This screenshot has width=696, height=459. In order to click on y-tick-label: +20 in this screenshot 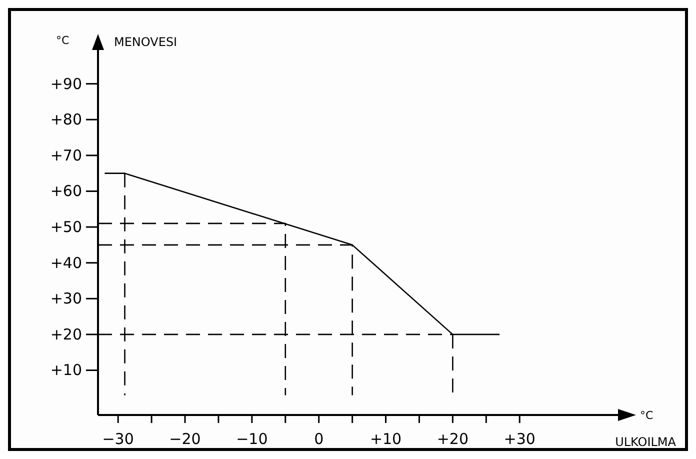, I will do `click(66, 334)`.